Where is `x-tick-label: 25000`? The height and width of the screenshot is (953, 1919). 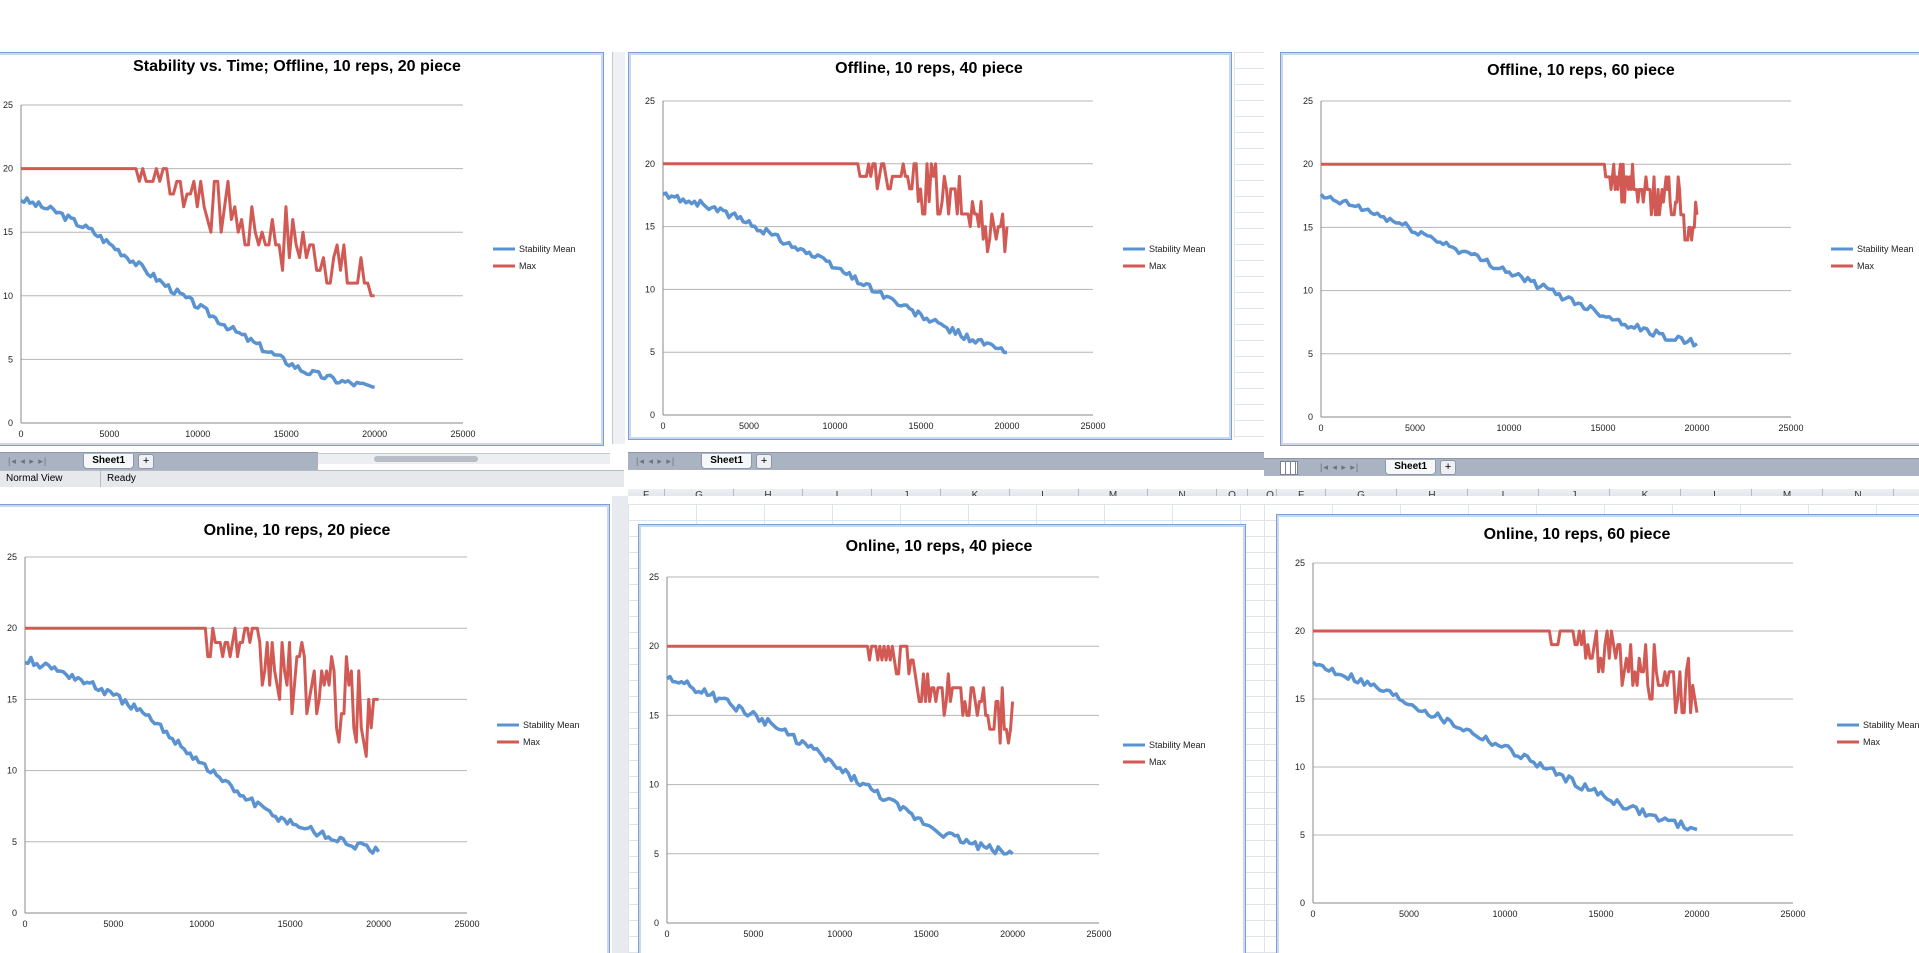
x-tick-label: 25000 is located at coordinates (462, 434).